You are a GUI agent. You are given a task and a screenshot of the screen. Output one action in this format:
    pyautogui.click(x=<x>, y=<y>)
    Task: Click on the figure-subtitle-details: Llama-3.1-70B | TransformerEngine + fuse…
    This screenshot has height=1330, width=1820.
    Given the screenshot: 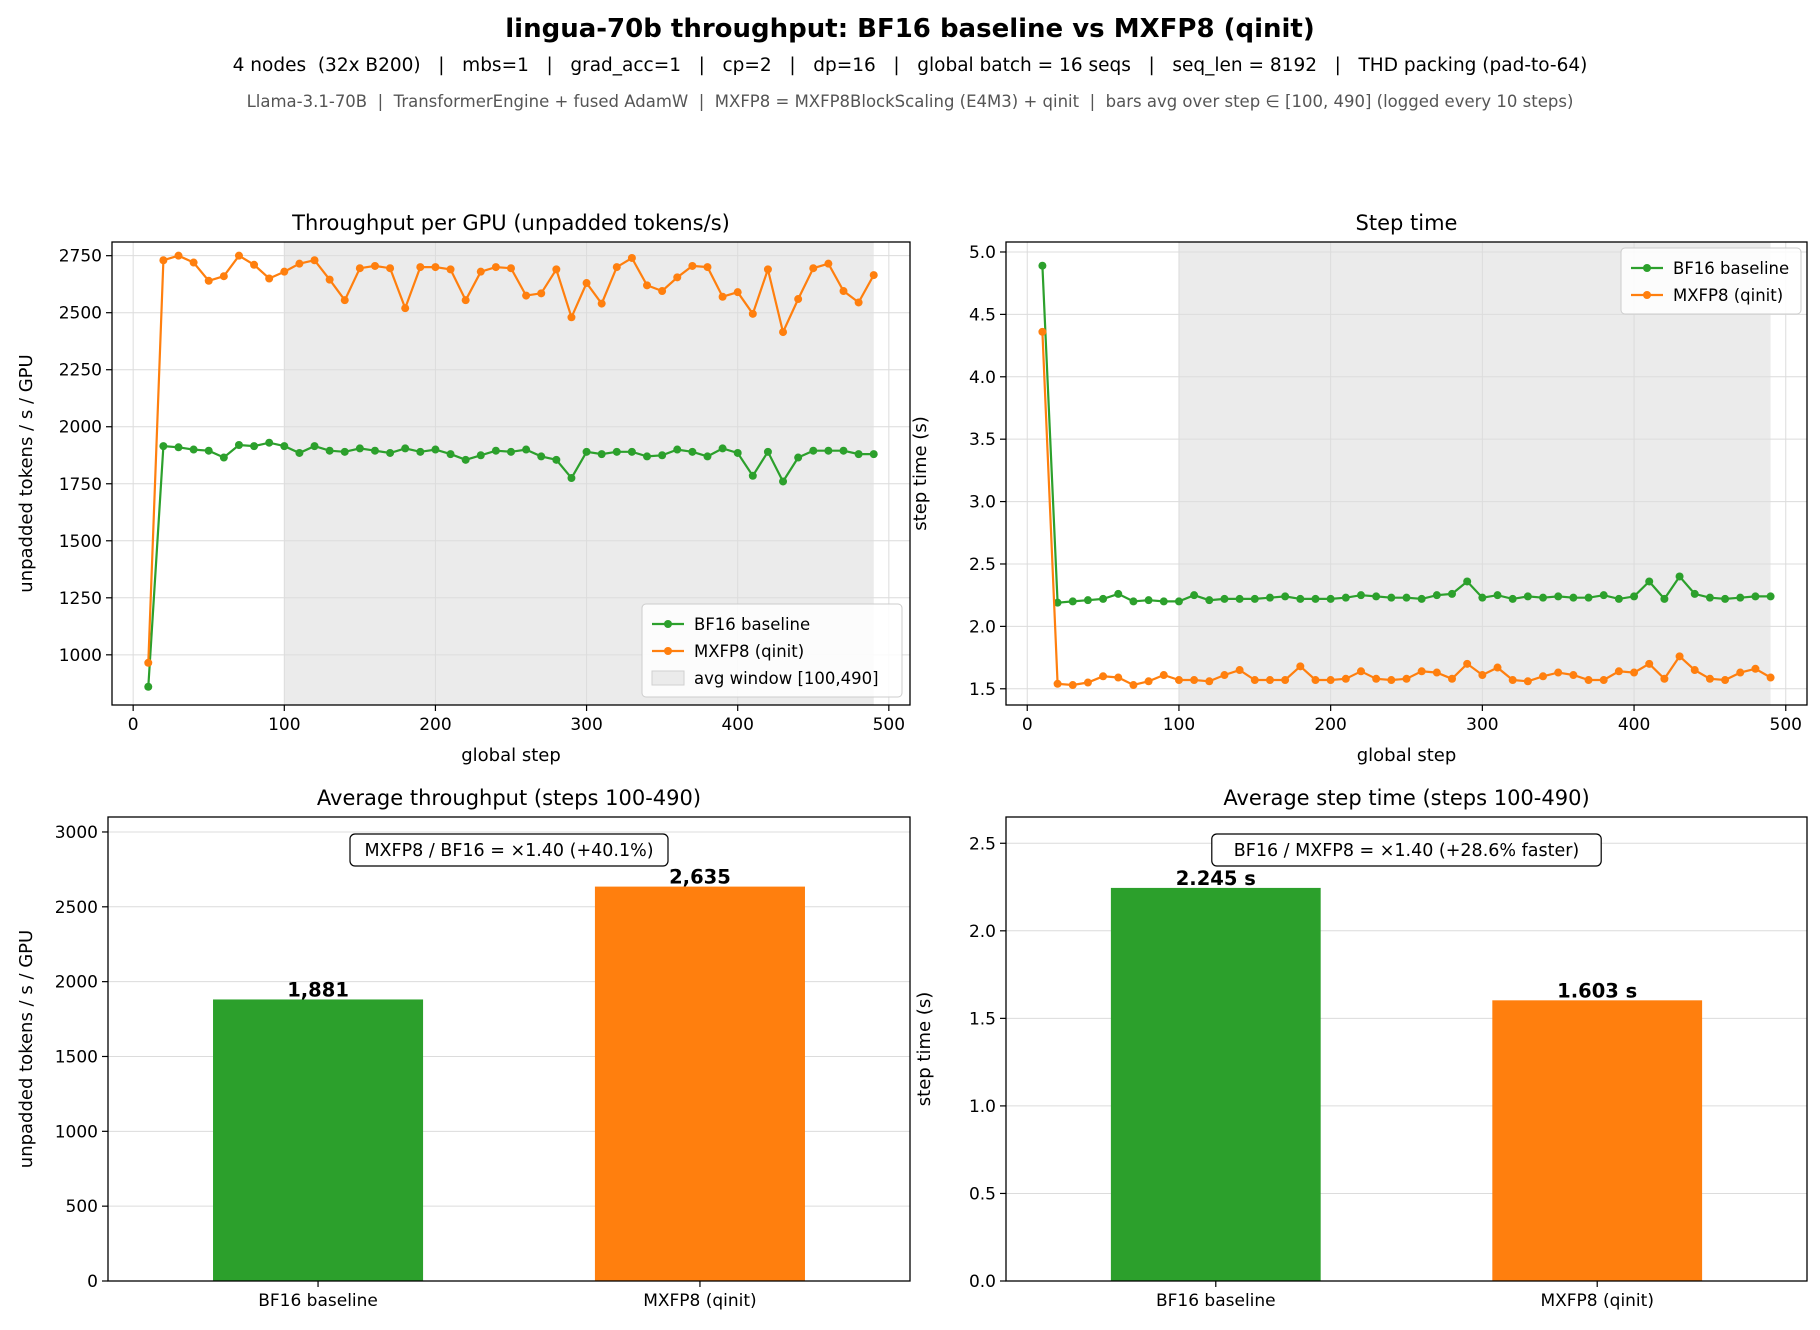 What is the action you would take?
    pyautogui.click(x=910, y=101)
    